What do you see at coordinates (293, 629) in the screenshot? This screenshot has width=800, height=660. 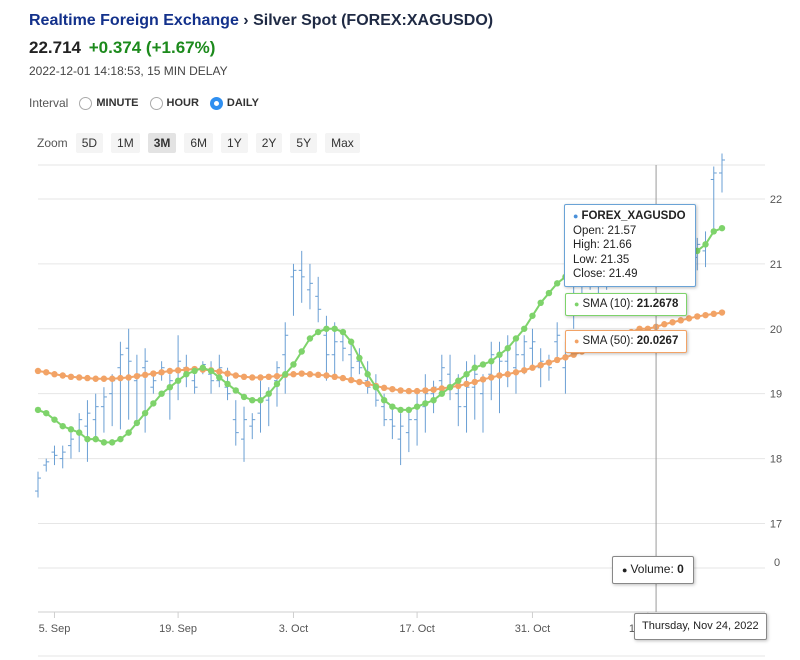 I see `x-tick-label: 3. Oct` at bounding box center [293, 629].